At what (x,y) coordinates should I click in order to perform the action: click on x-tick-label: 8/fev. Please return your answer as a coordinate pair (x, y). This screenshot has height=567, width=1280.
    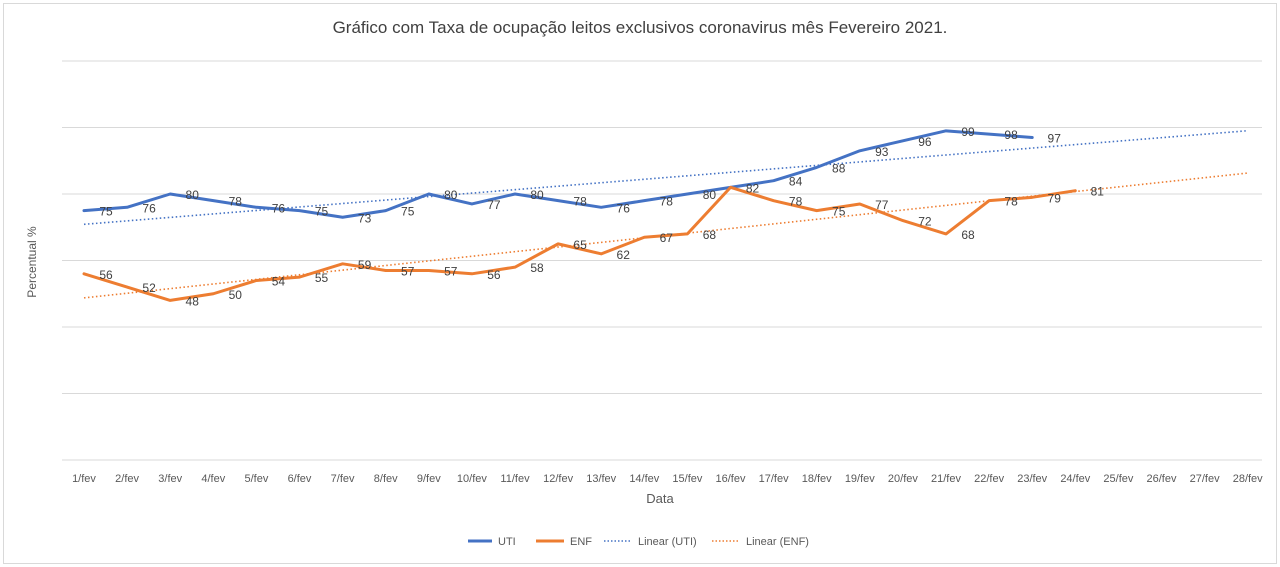
    Looking at the image, I should click on (386, 479).